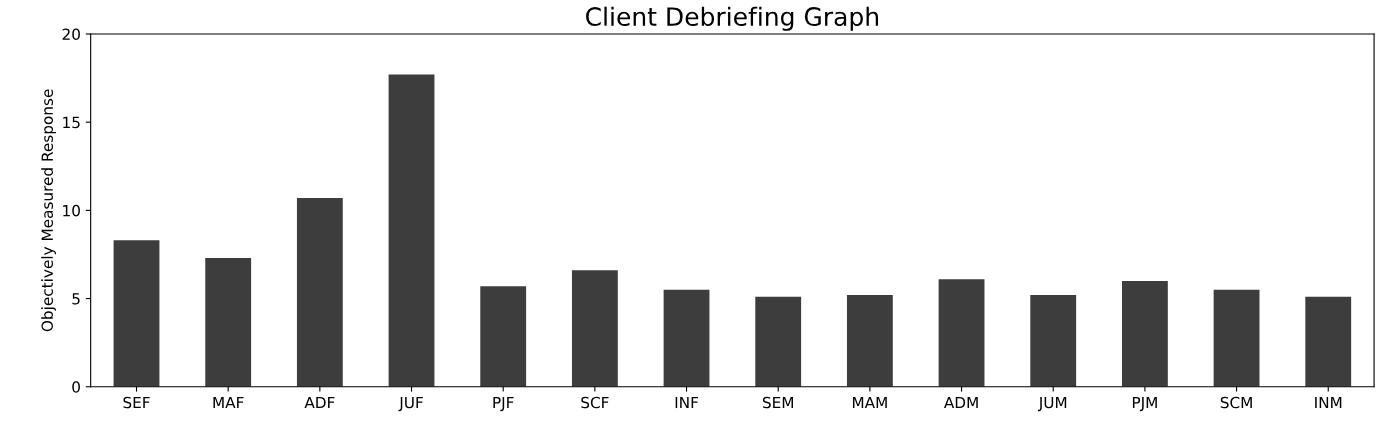  Describe the element at coordinates (319, 402) in the screenshot. I see `x-tick-label: ADF` at that location.